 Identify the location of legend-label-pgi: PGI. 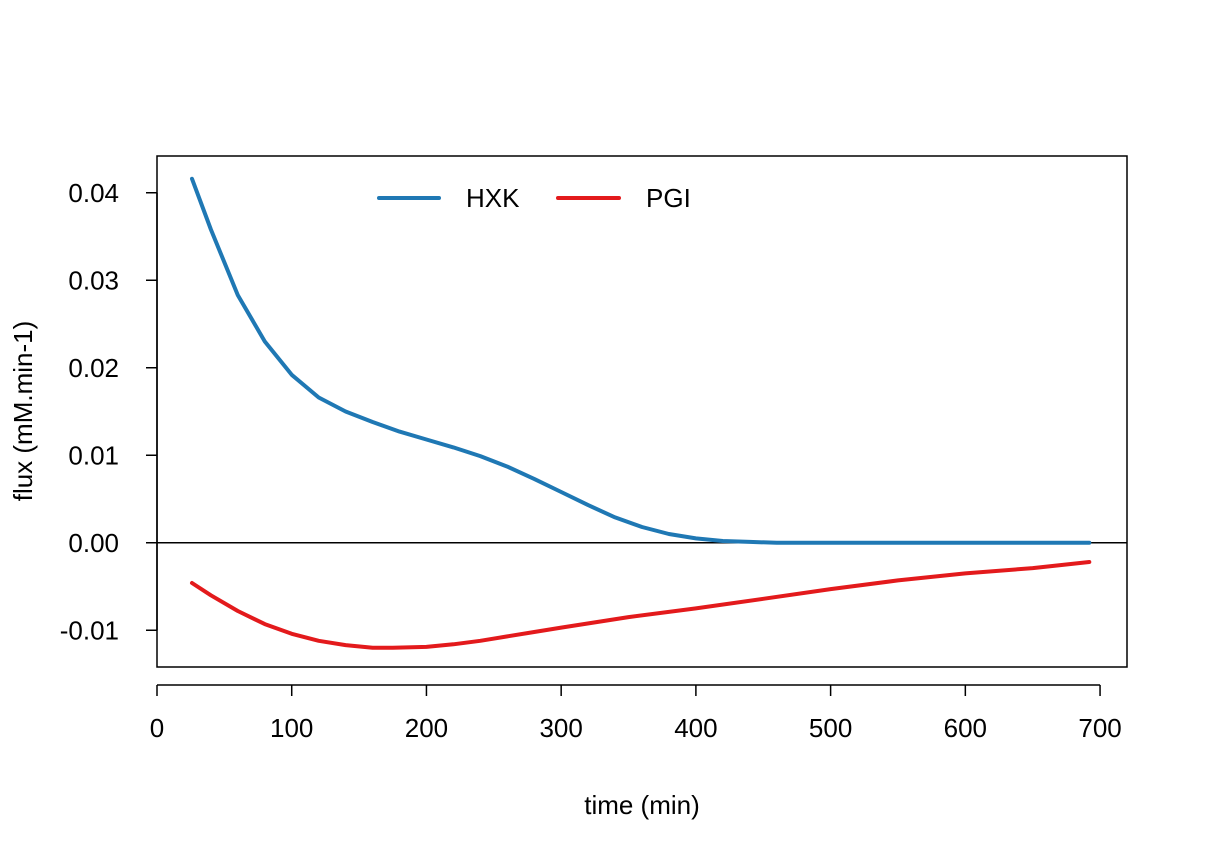
(668, 198).